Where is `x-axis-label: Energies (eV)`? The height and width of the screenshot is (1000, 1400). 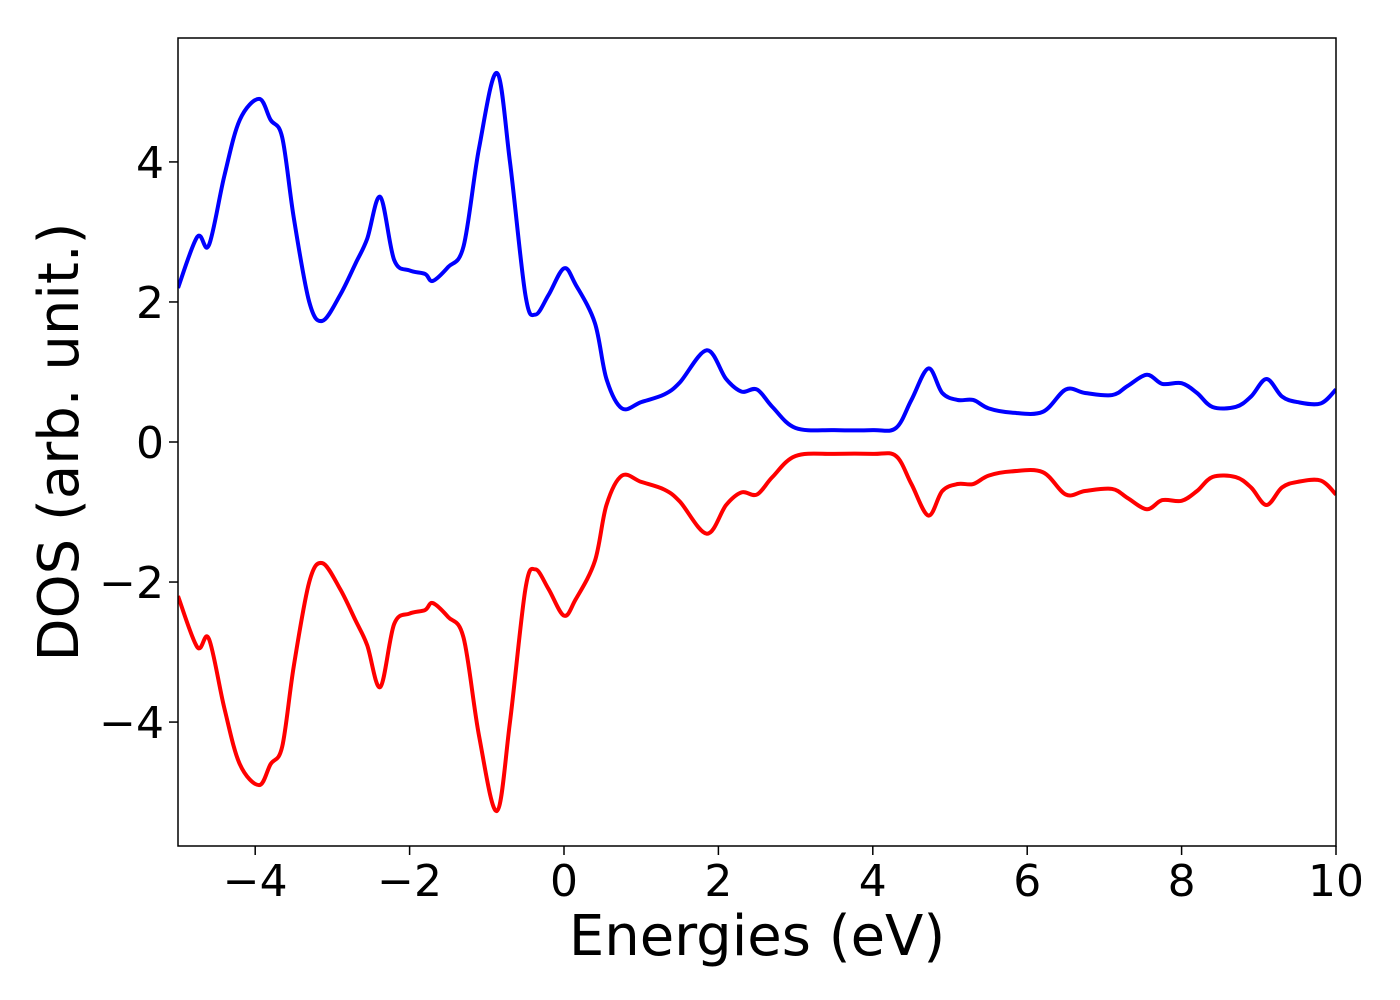 x-axis-label: Energies (eV) is located at coordinates (757, 936).